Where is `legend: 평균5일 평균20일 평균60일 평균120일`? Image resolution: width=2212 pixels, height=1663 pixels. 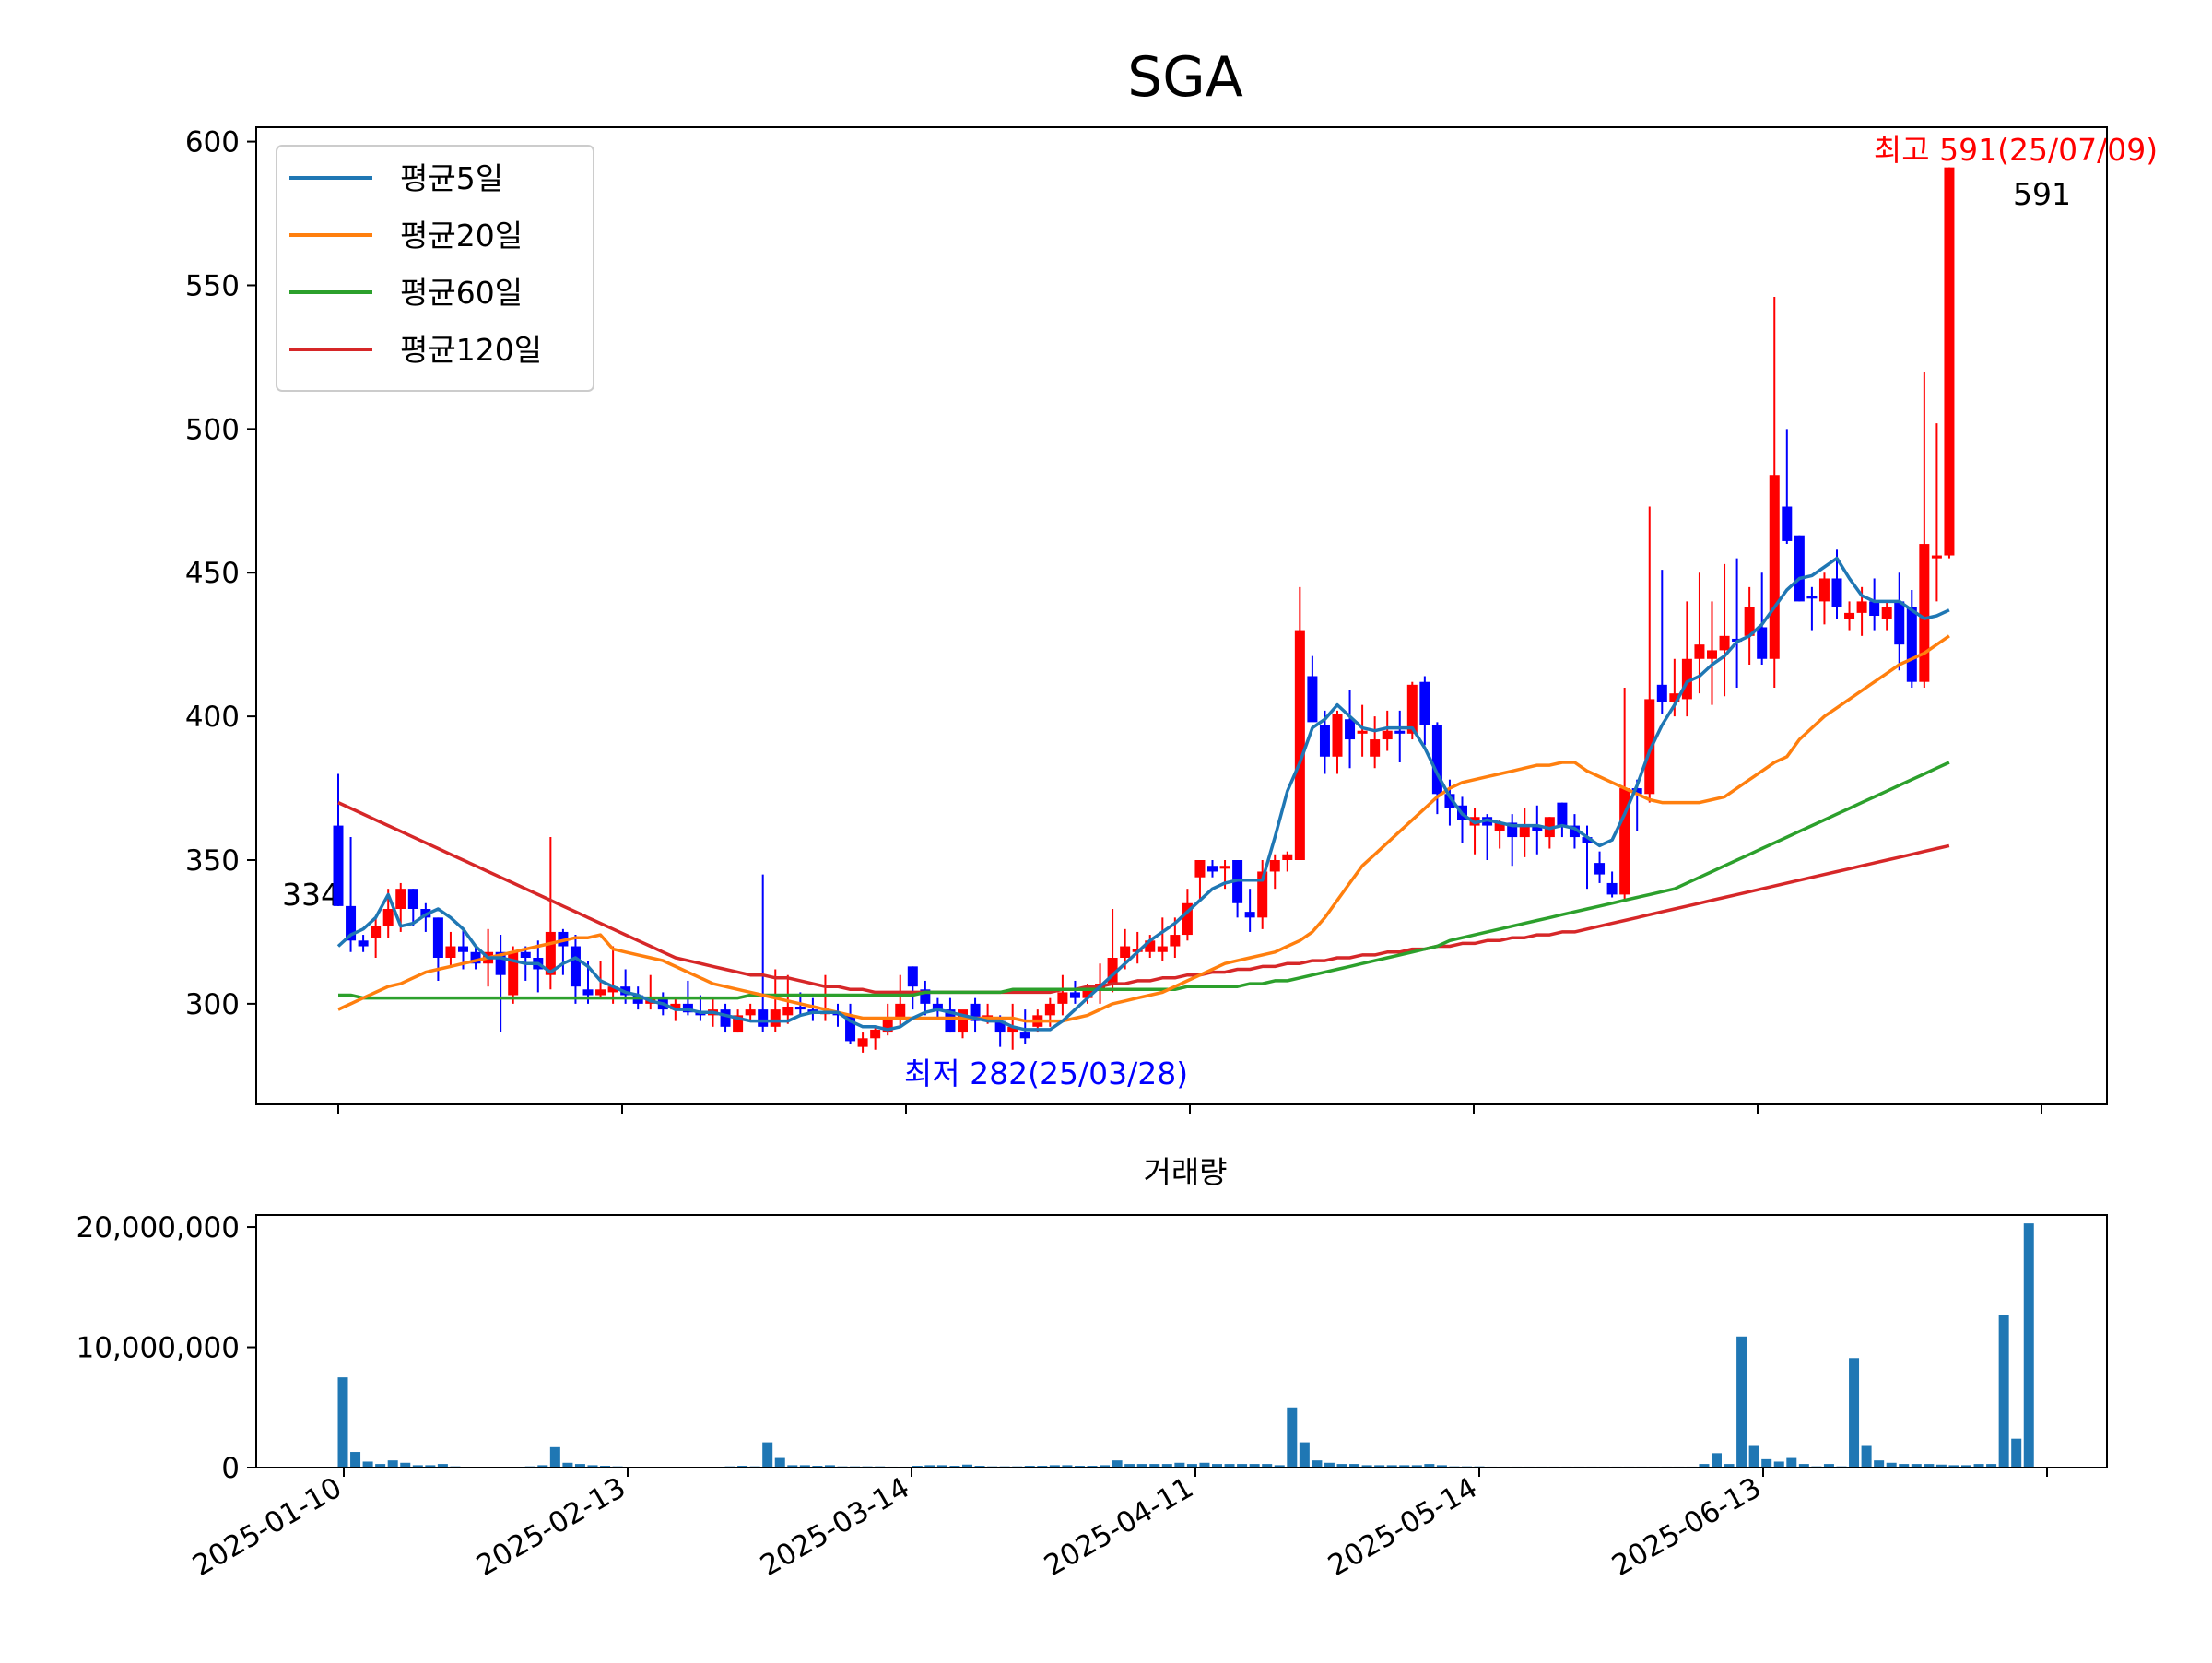
legend: 평균5일 평균20일 평균60일 평균120일 is located at coordinates (435, 268).